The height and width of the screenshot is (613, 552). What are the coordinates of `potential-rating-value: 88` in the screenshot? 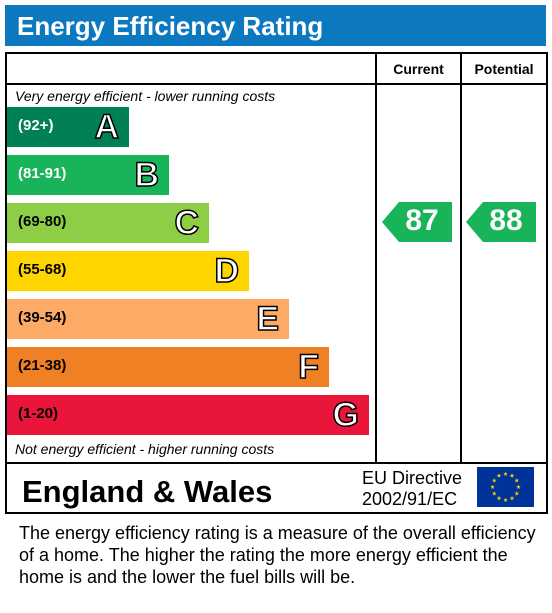 It's located at (506, 220).